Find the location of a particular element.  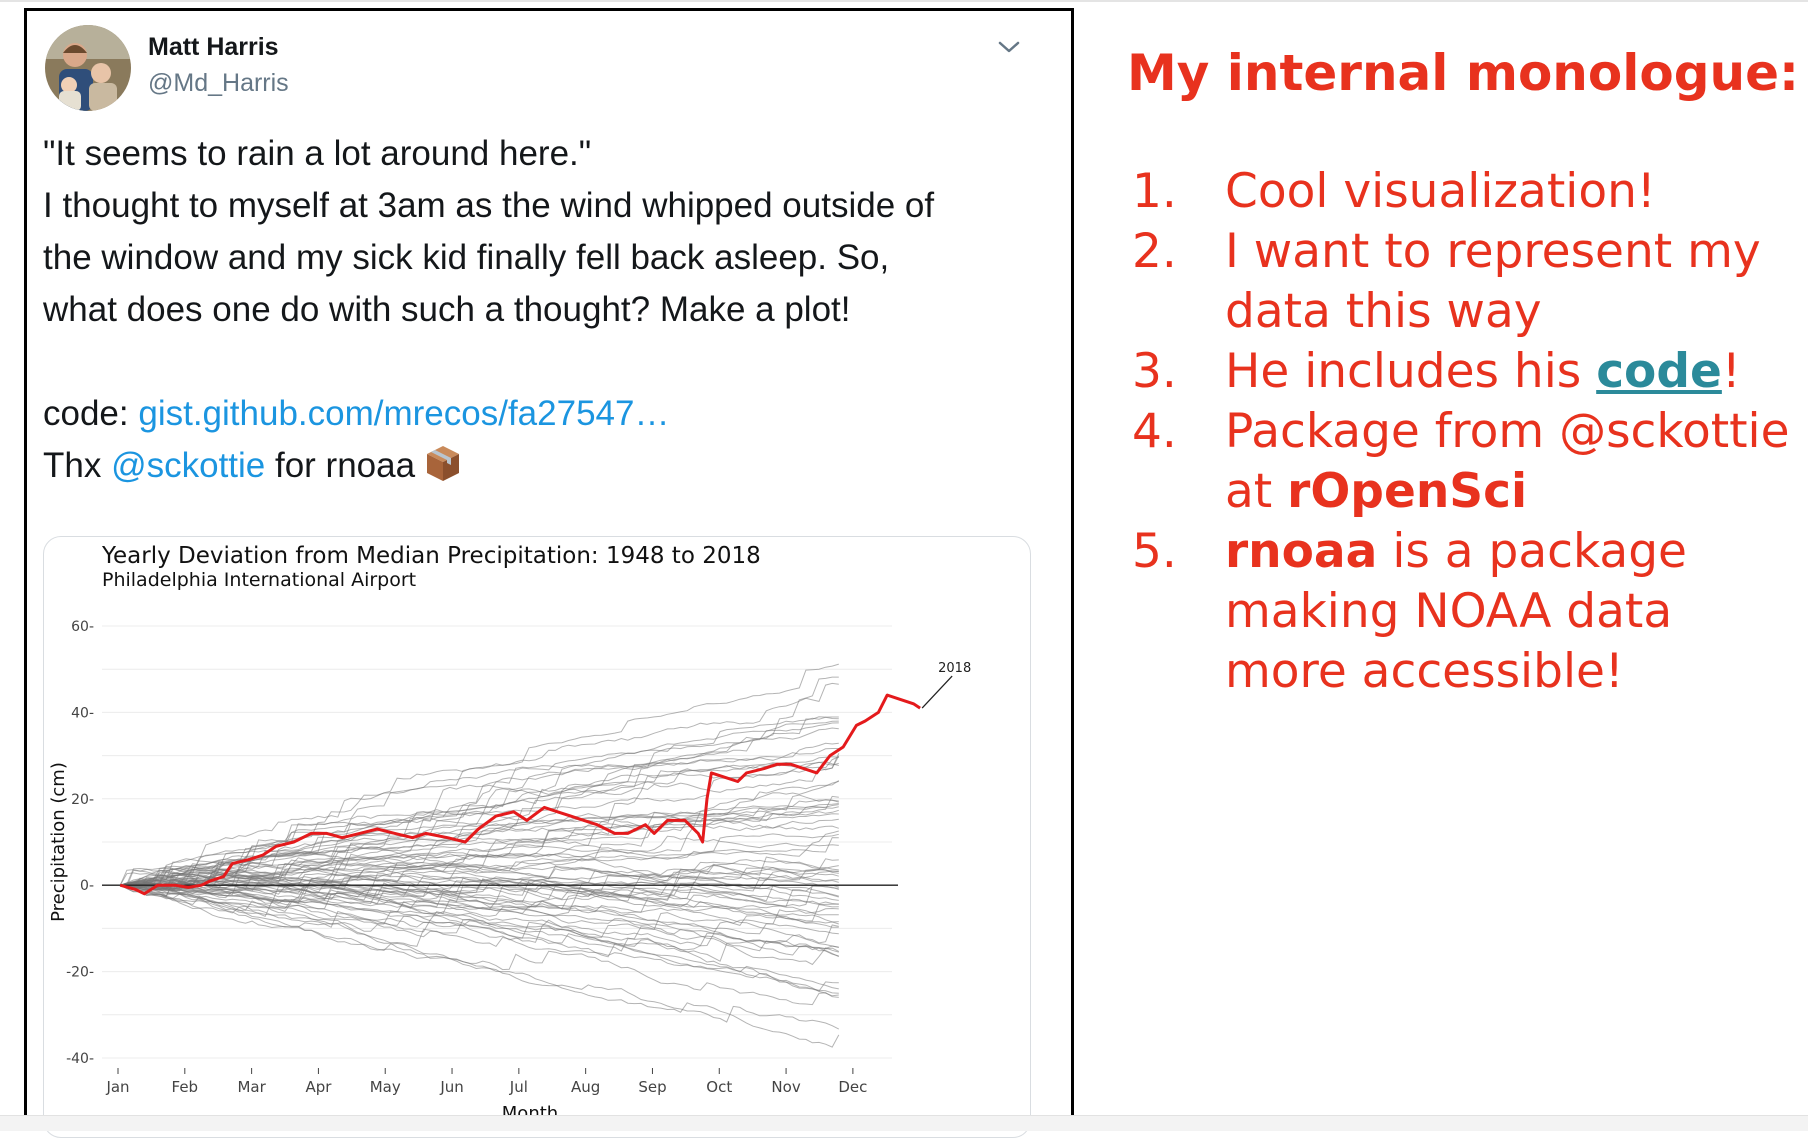

y-tick-label: 60- is located at coordinates (82, 627).